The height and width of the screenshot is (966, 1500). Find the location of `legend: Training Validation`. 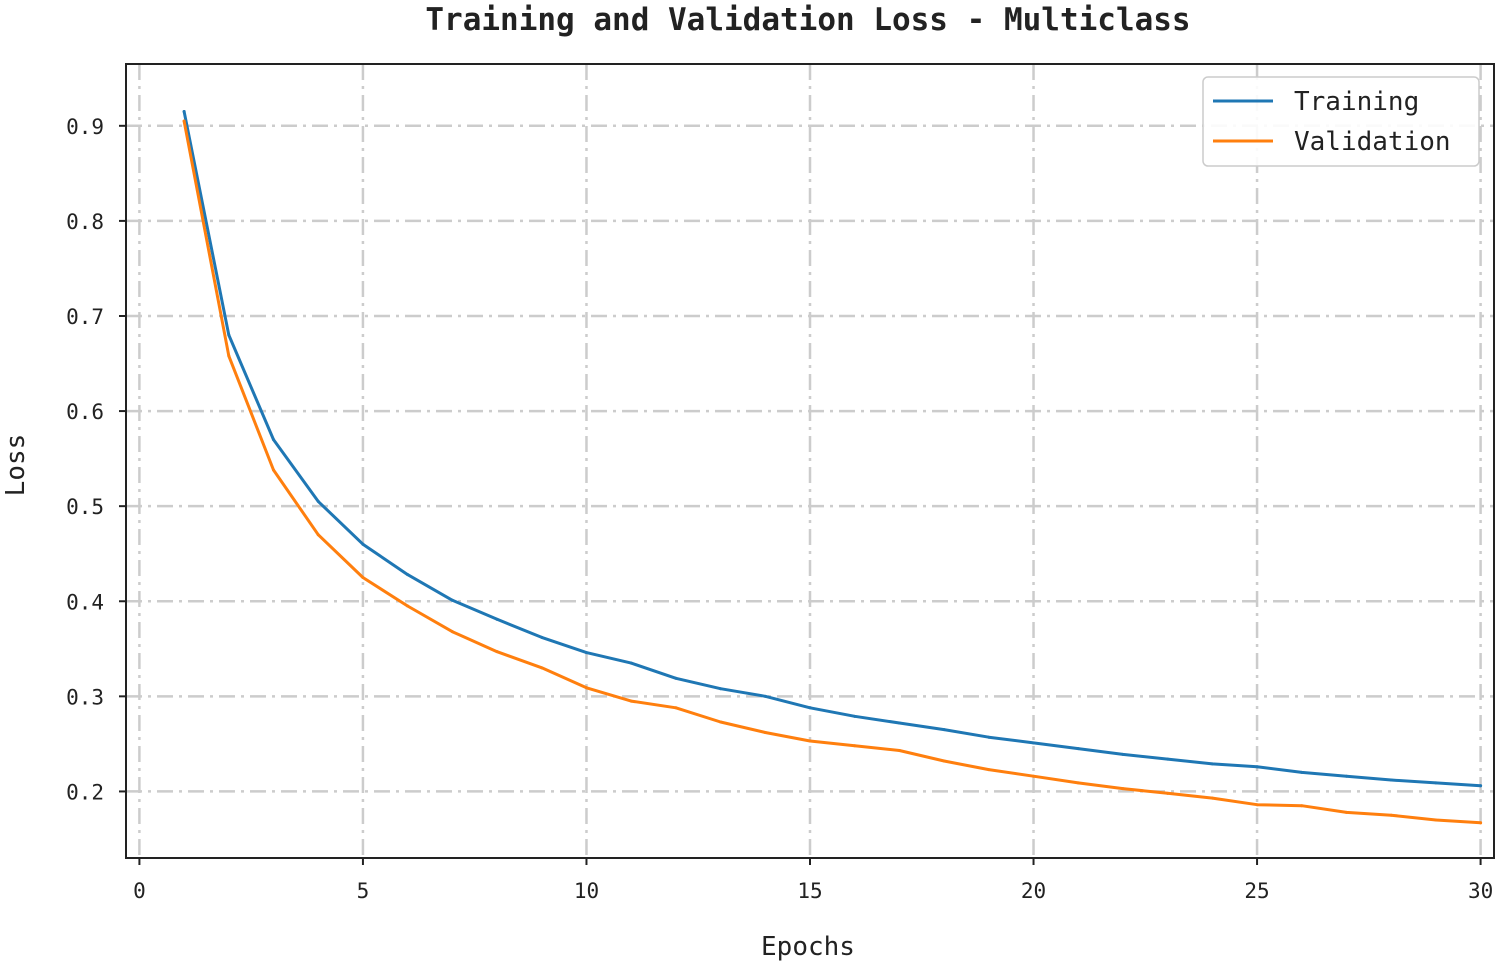

legend: Training Validation is located at coordinates (1341, 121).